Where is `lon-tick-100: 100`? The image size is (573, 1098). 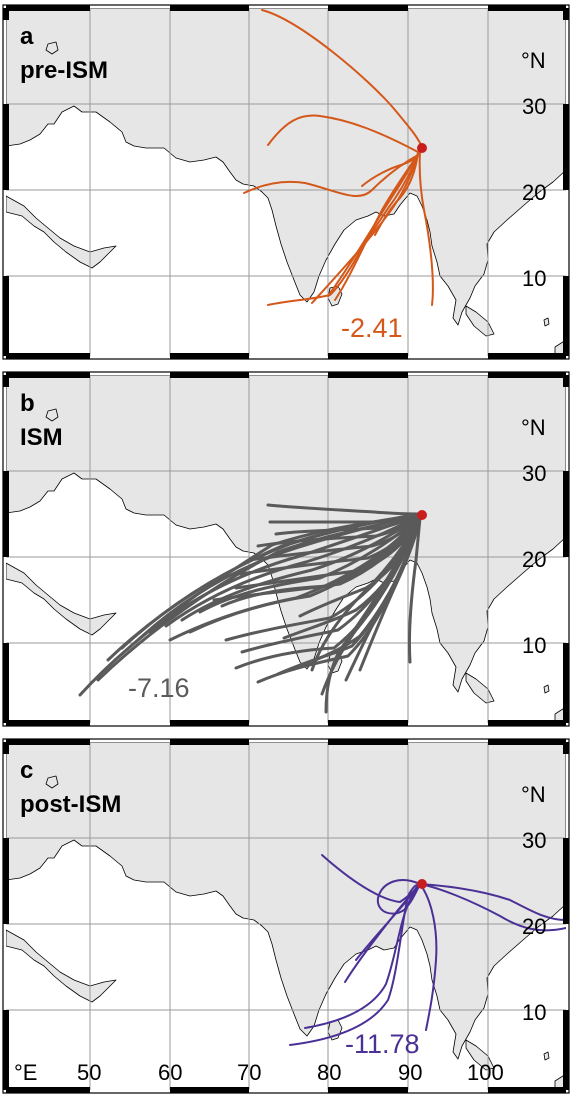 lon-tick-100: 100 is located at coordinates (485, 1072).